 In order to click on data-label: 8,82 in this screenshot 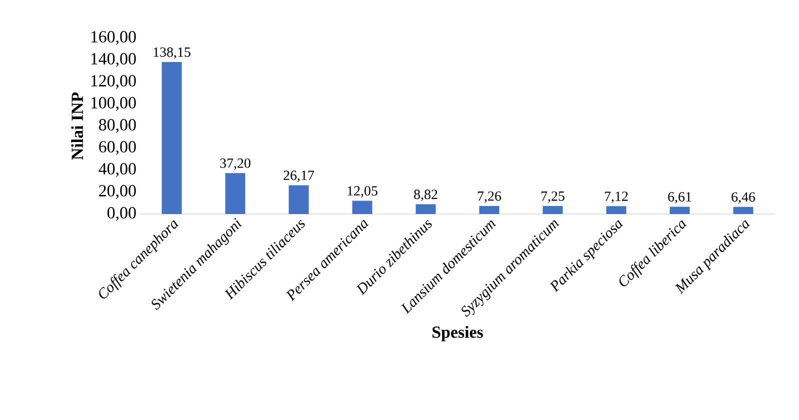, I will do `click(426, 196)`.